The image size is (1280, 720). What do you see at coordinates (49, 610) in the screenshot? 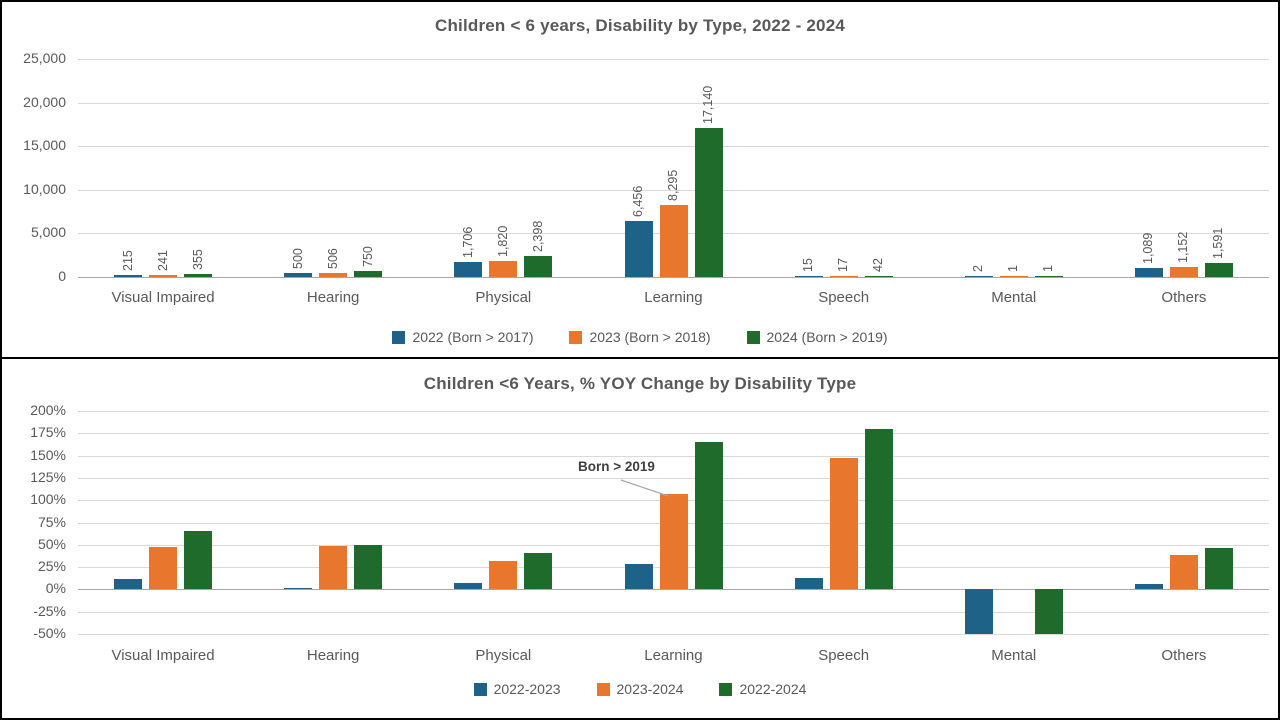
I see `y-tick-label: -25%` at bounding box center [49, 610].